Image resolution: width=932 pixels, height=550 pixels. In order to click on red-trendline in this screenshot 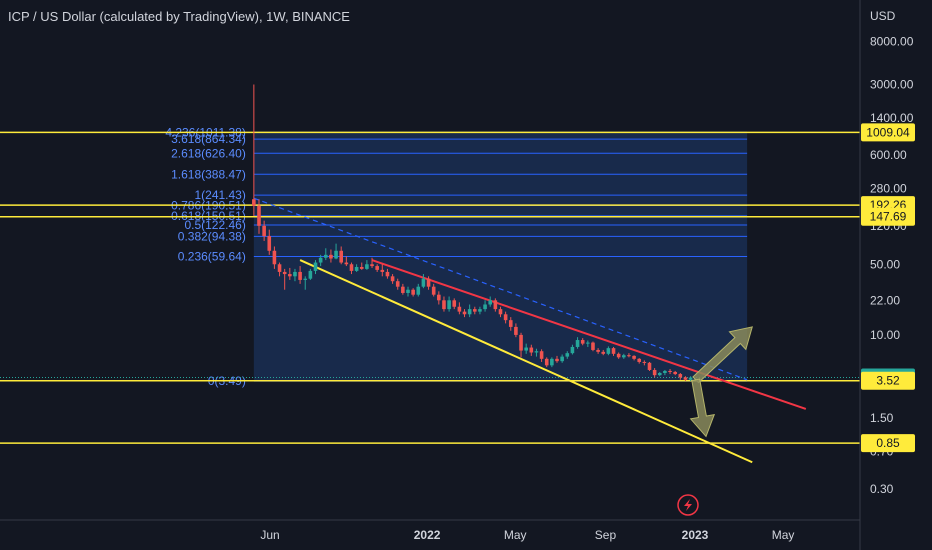, I will do `click(589, 334)`.